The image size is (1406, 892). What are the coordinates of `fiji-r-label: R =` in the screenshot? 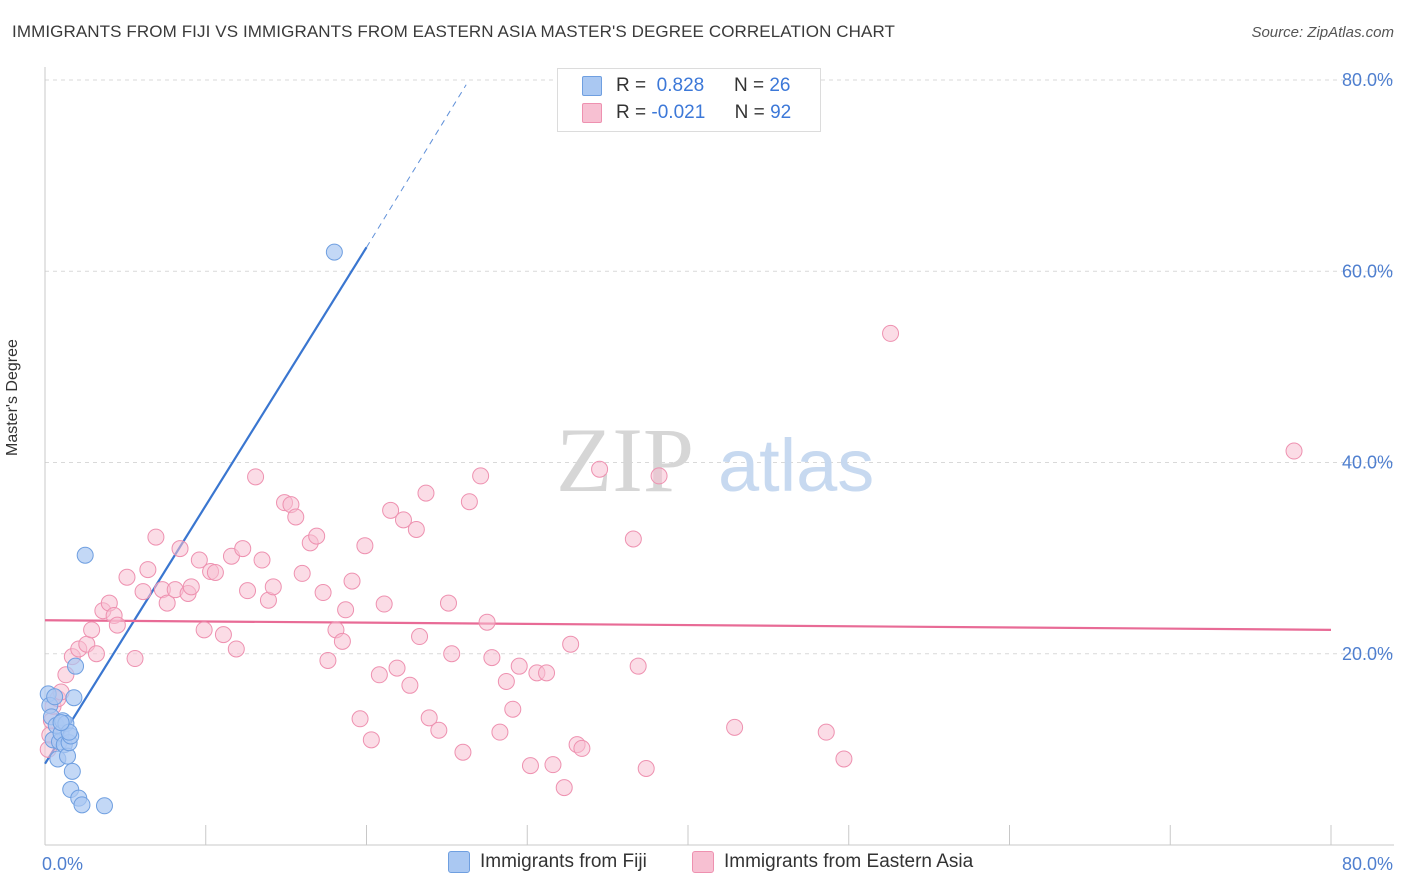 It's located at (631, 85).